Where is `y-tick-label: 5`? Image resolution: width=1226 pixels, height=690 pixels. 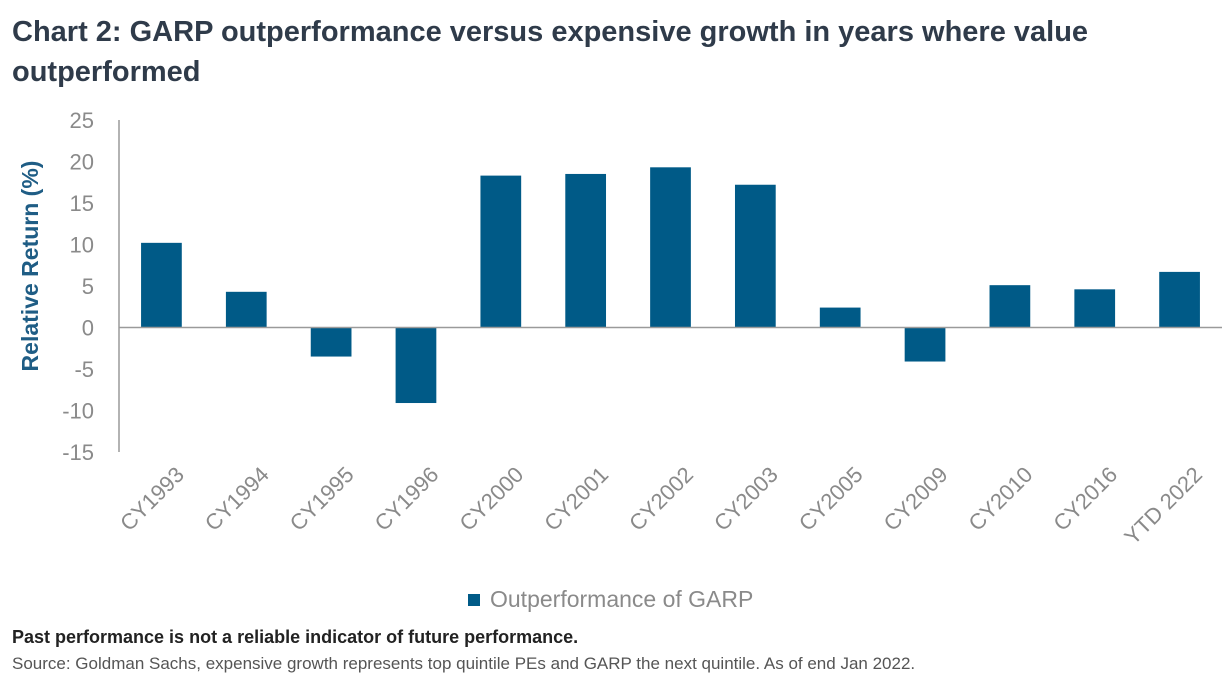
y-tick-label: 5 is located at coordinates (88, 286).